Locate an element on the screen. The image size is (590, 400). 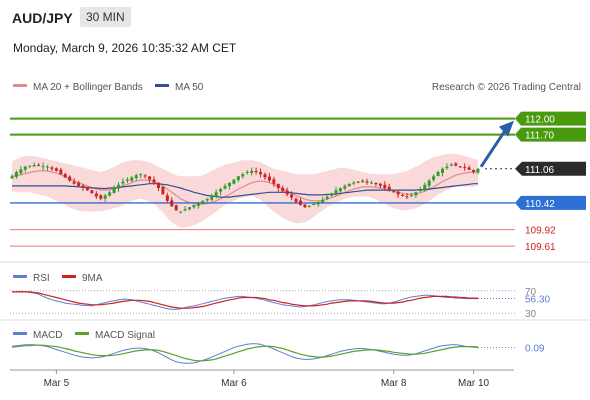
credit-text: Research © 2026 Trading Central is located at coordinates (506, 87).